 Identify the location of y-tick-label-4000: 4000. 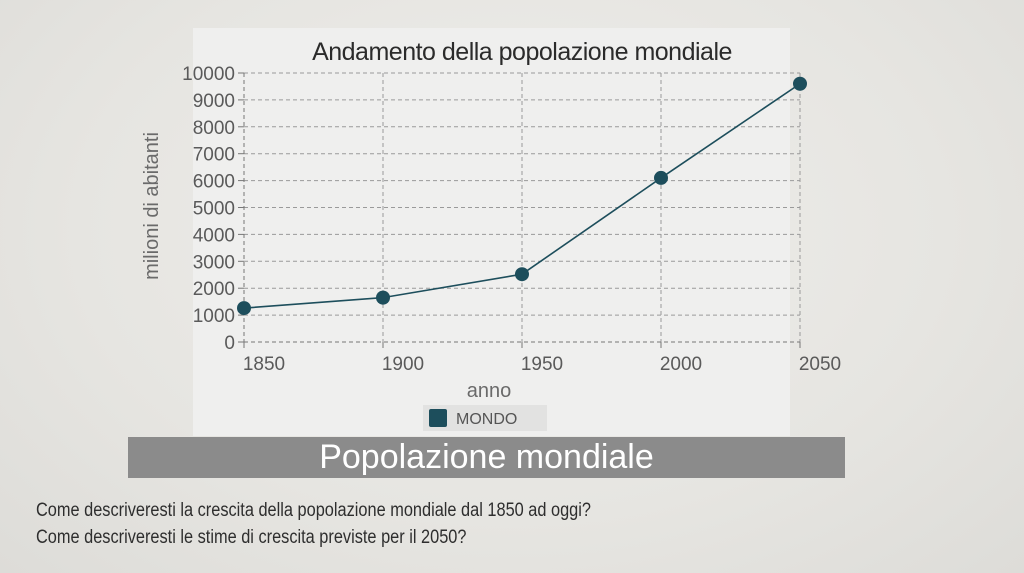
(214, 235).